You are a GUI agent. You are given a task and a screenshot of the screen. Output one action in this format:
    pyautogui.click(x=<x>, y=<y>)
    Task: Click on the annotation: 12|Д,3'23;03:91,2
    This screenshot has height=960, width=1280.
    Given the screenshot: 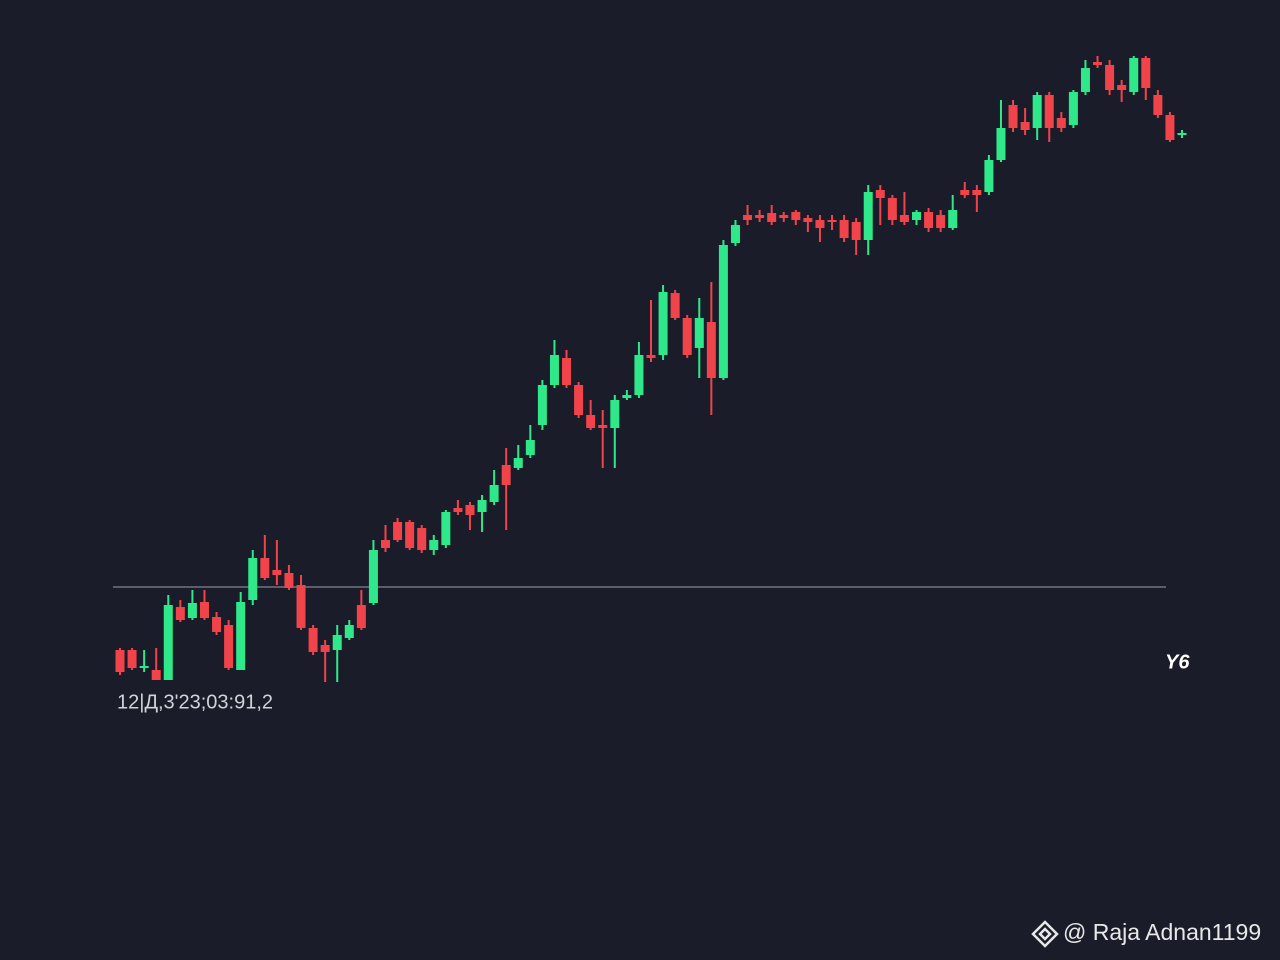 What is the action you would take?
    pyautogui.click(x=195, y=702)
    